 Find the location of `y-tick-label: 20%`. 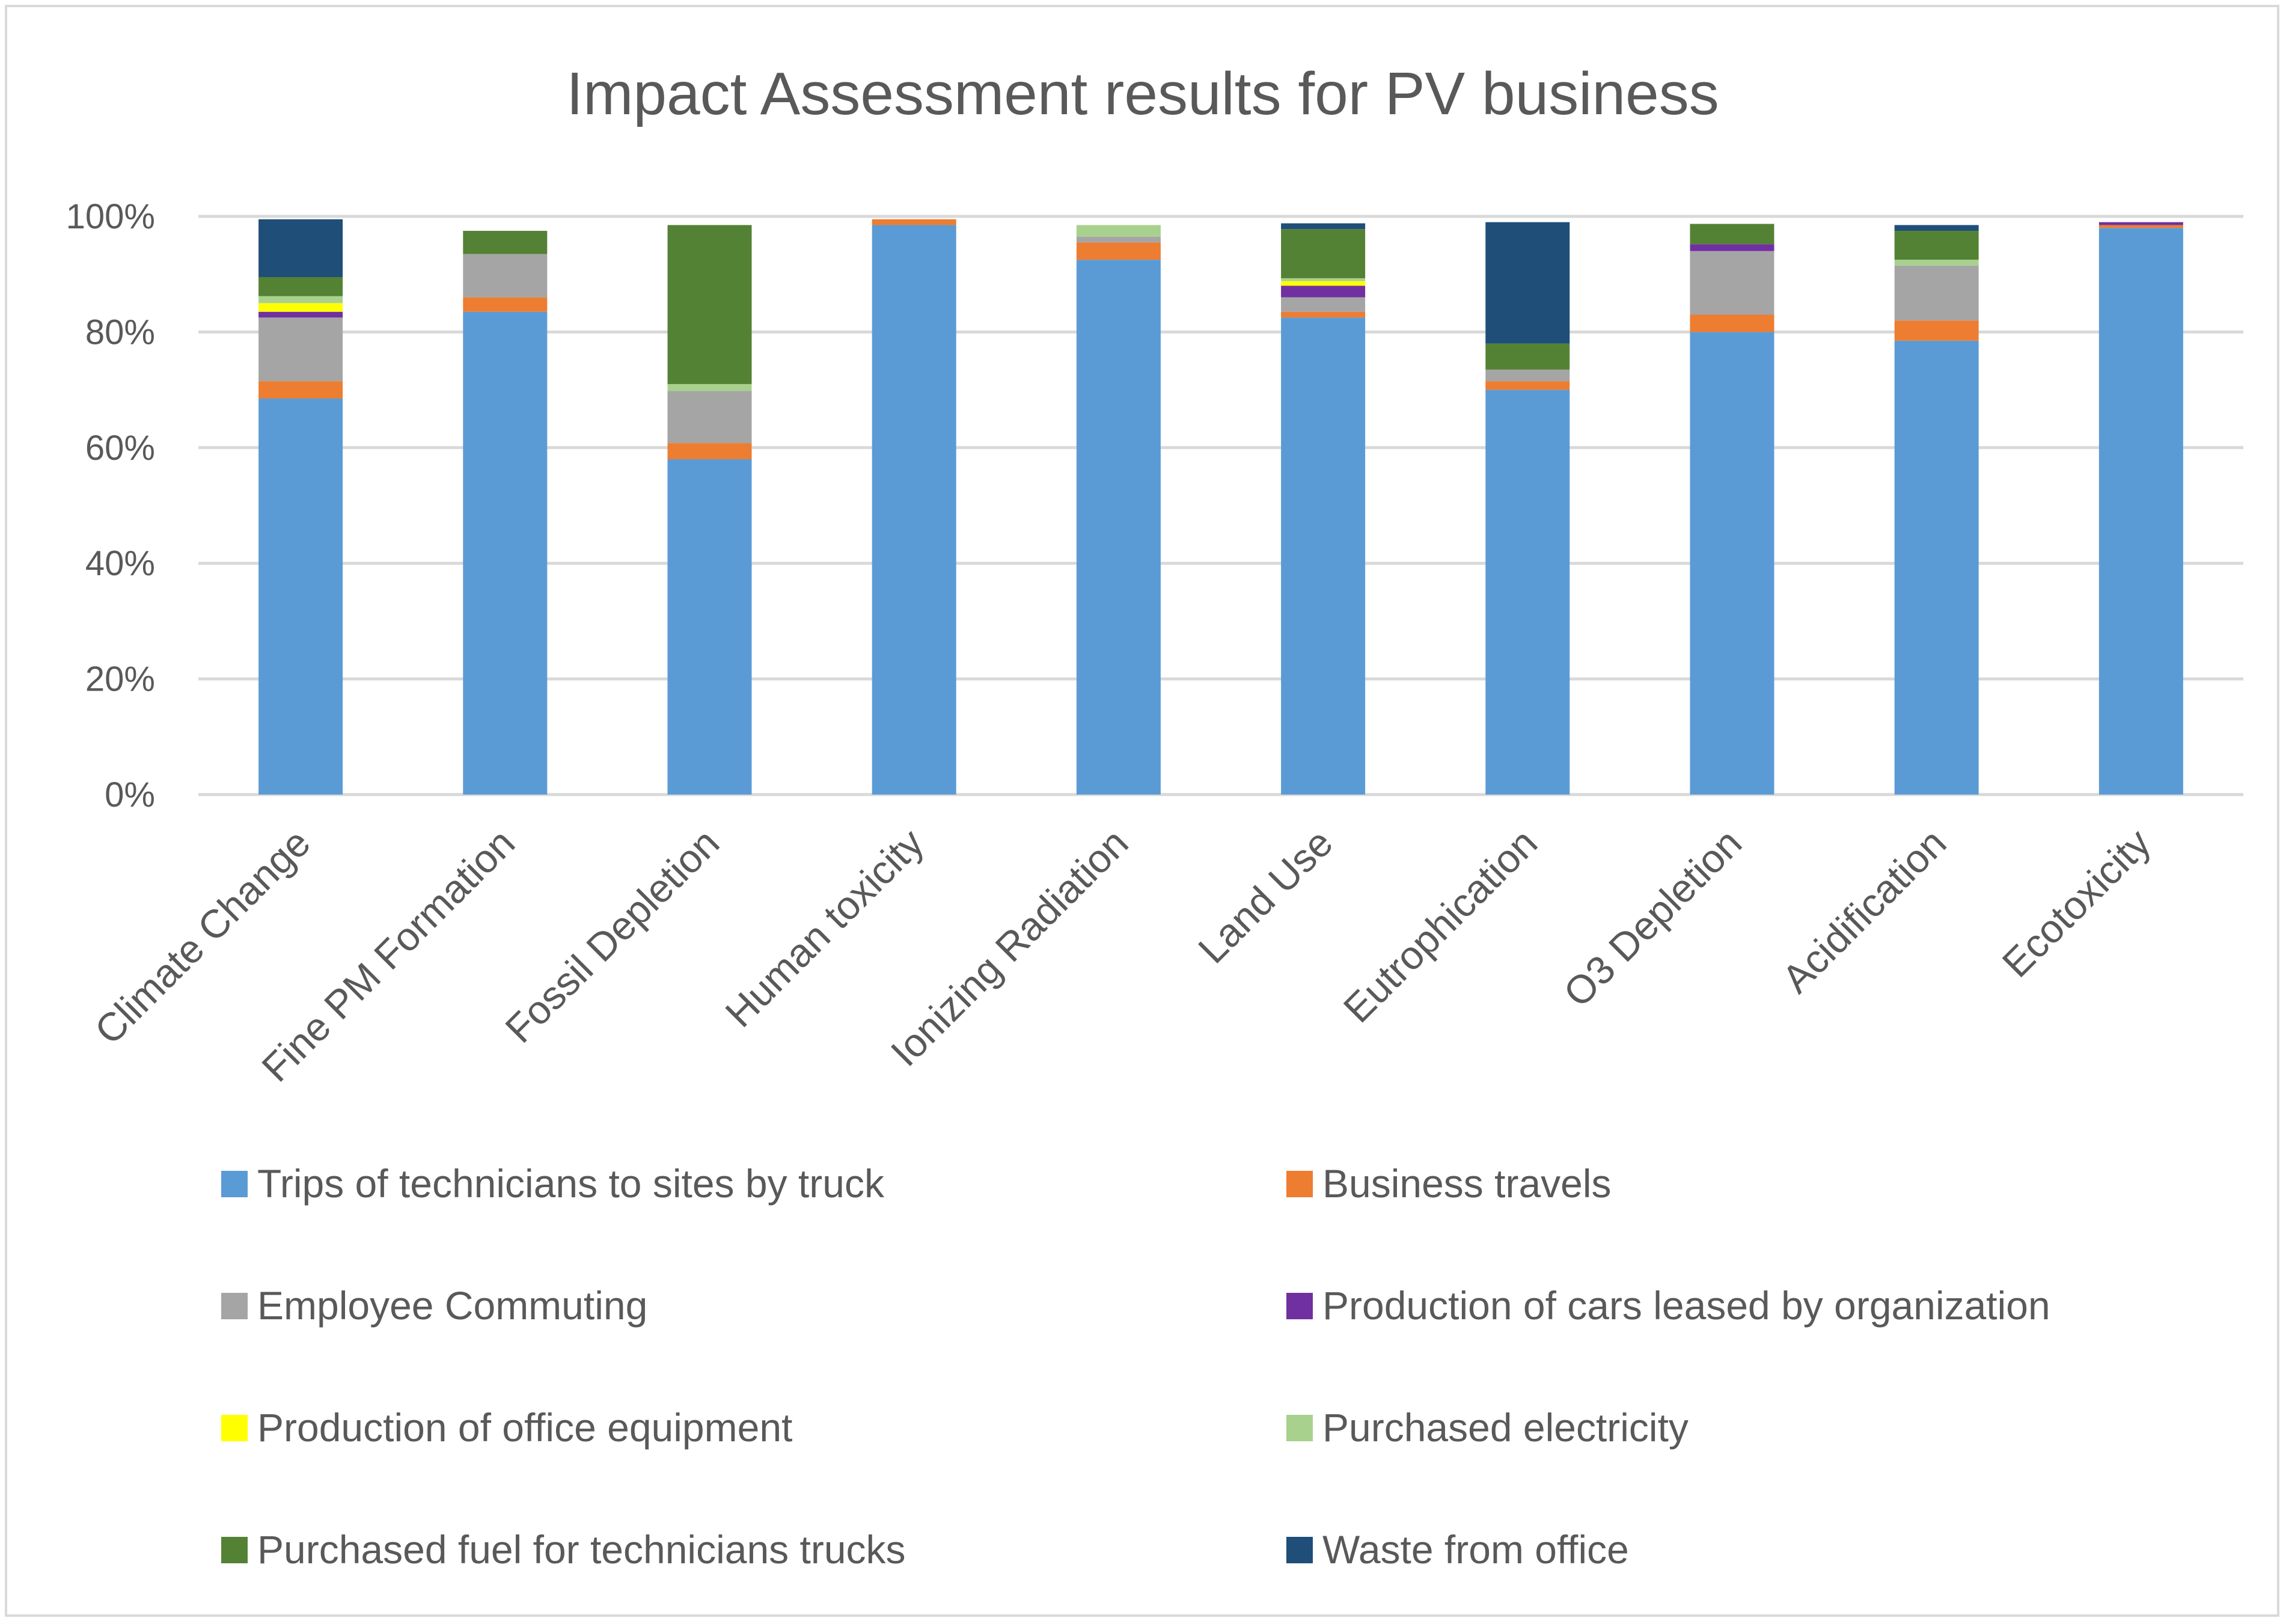

y-tick-label: 20% is located at coordinates (120, 679).